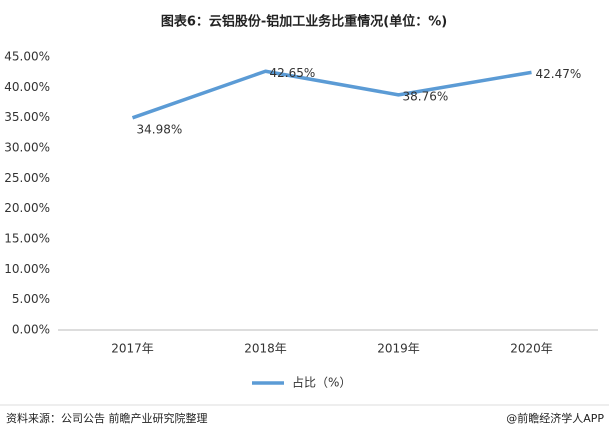  I want to click on y-tick-label: 35.00%, so click(27, 117).